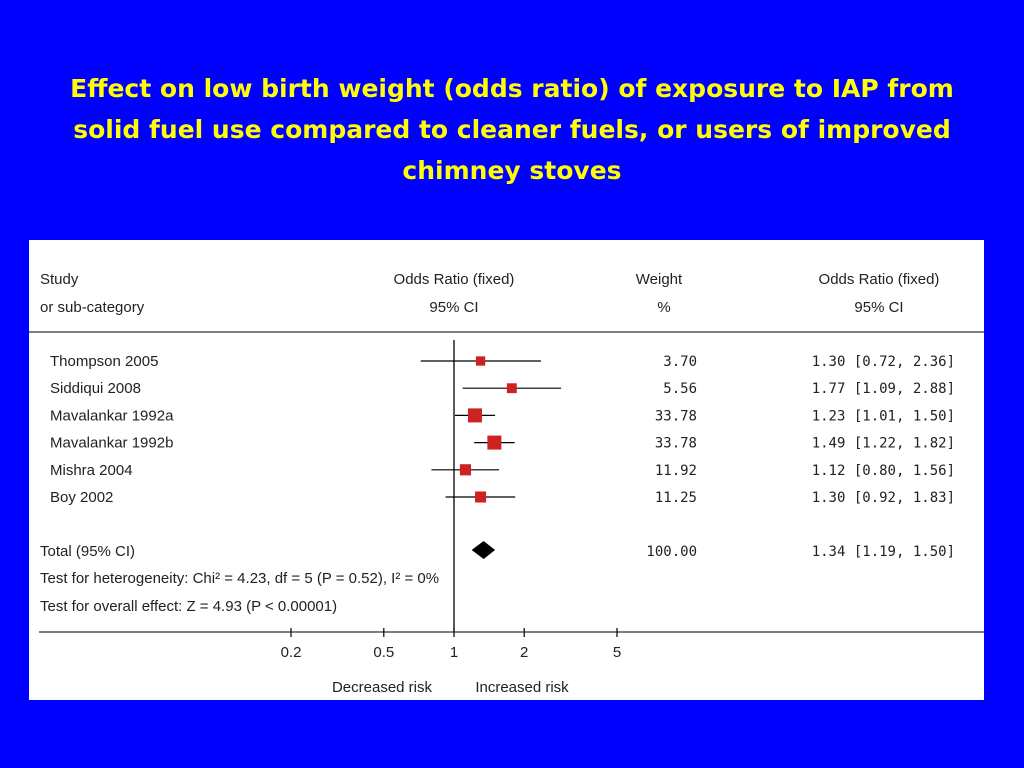 This screenshot has width=1024, height=768. I want to click on study-weight: 5.56, so click(680, 389).